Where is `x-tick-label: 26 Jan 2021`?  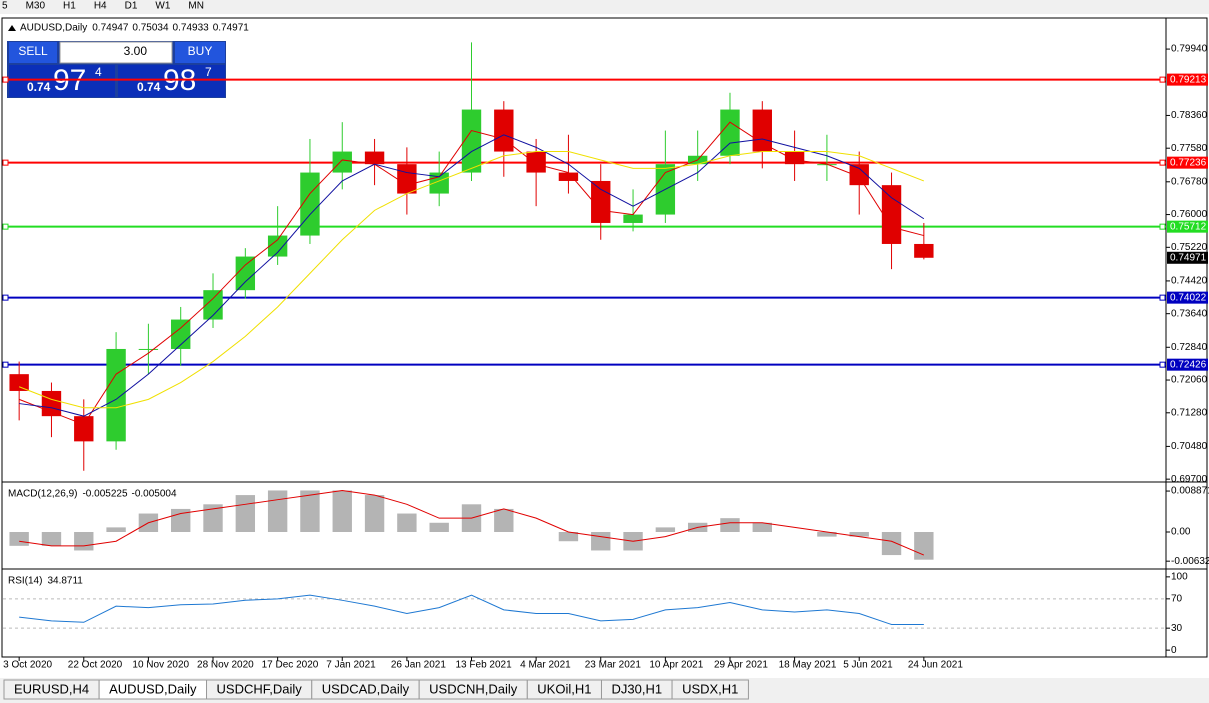
x-tick-label: 26 Jan 2021 is located at coordinates (418, 665).